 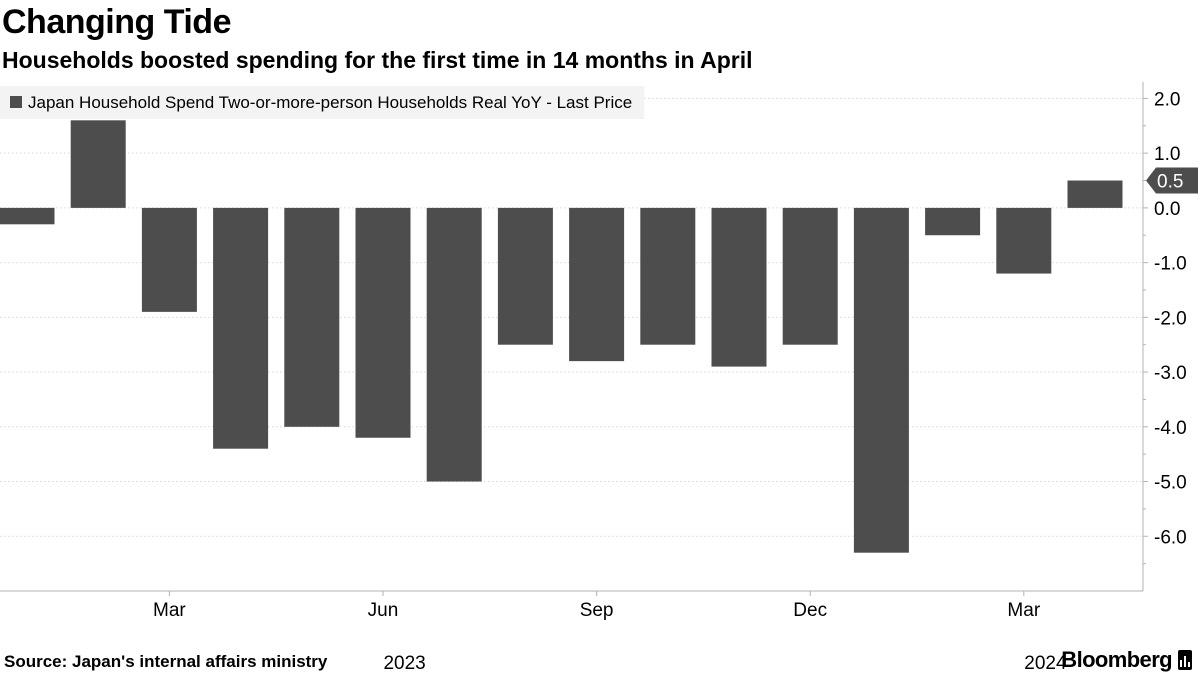 I want to click on x-axis-ticks: Mar Jun Sep Dec Mar 2023 2024, so click(x=610, y=632).